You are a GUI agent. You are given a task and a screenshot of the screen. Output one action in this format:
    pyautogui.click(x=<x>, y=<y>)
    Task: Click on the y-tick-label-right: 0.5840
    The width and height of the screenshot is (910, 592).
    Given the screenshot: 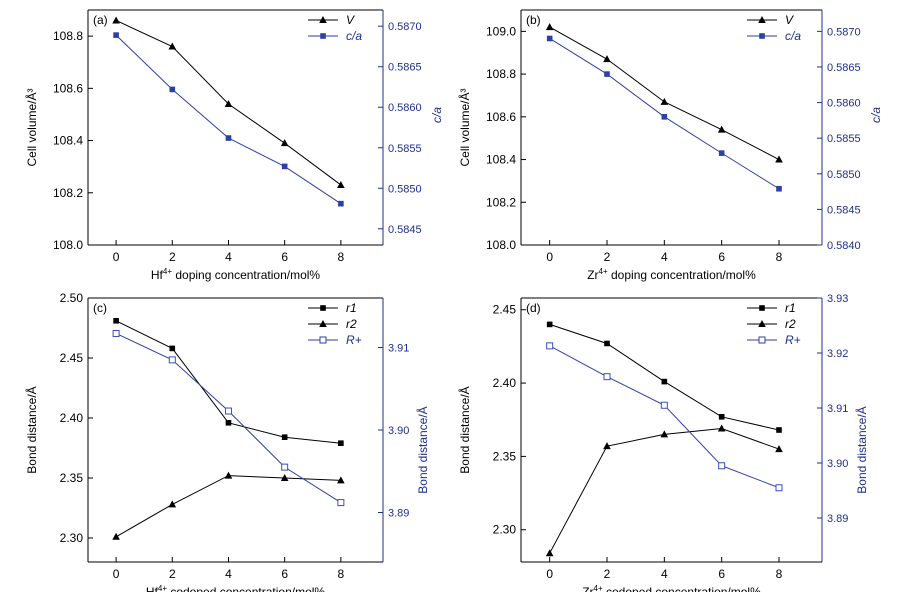 What is the action you would take?
    pyautogui.click(x=844, y=246)
    